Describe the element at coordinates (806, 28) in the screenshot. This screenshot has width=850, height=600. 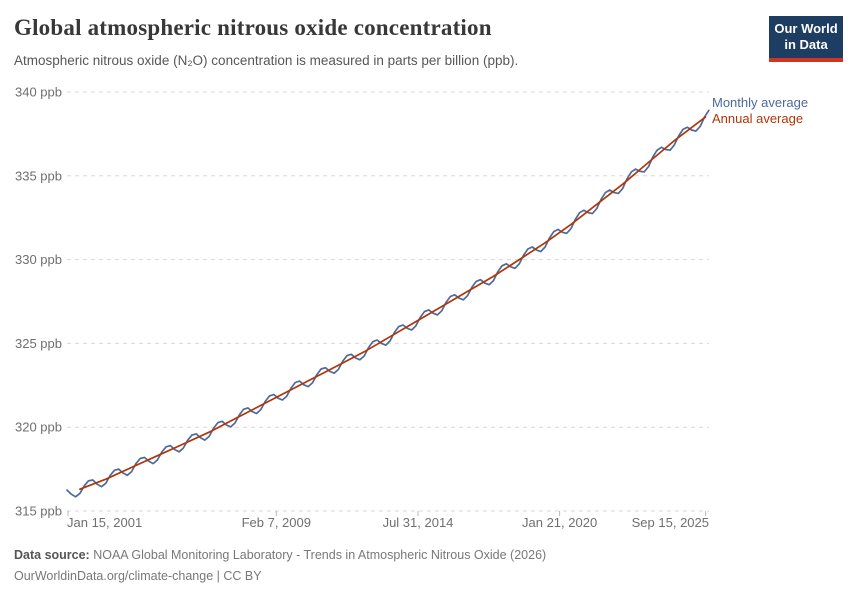
I see `owid-logo-line1: Our World` at that location.